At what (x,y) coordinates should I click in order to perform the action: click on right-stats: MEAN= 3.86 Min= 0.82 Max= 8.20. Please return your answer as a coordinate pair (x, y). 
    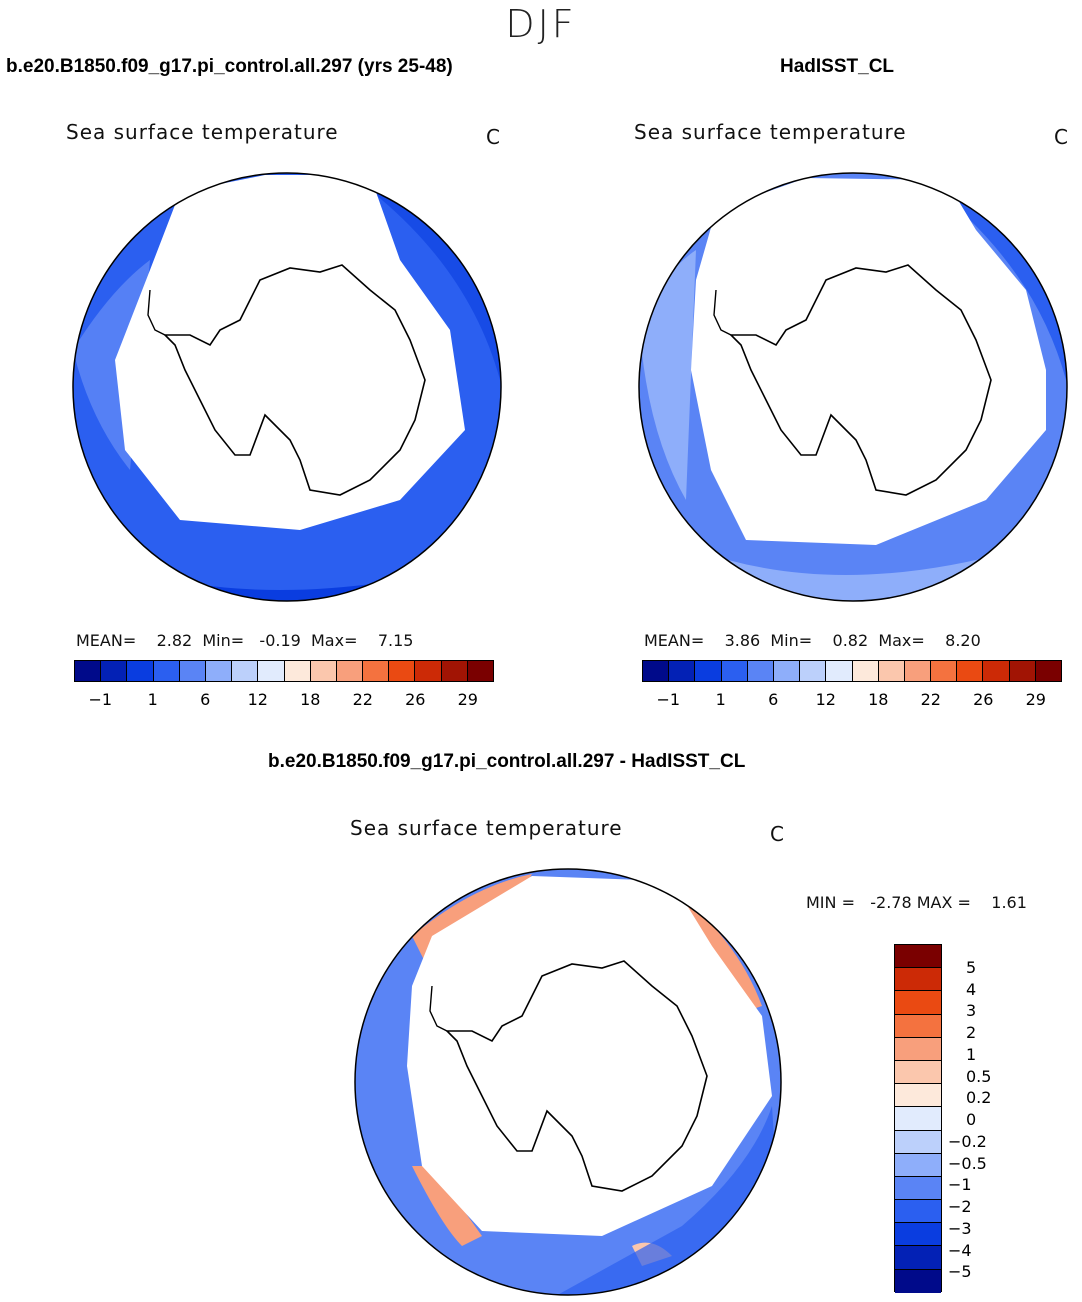
    Looking at the image, I should click on (812, 640).